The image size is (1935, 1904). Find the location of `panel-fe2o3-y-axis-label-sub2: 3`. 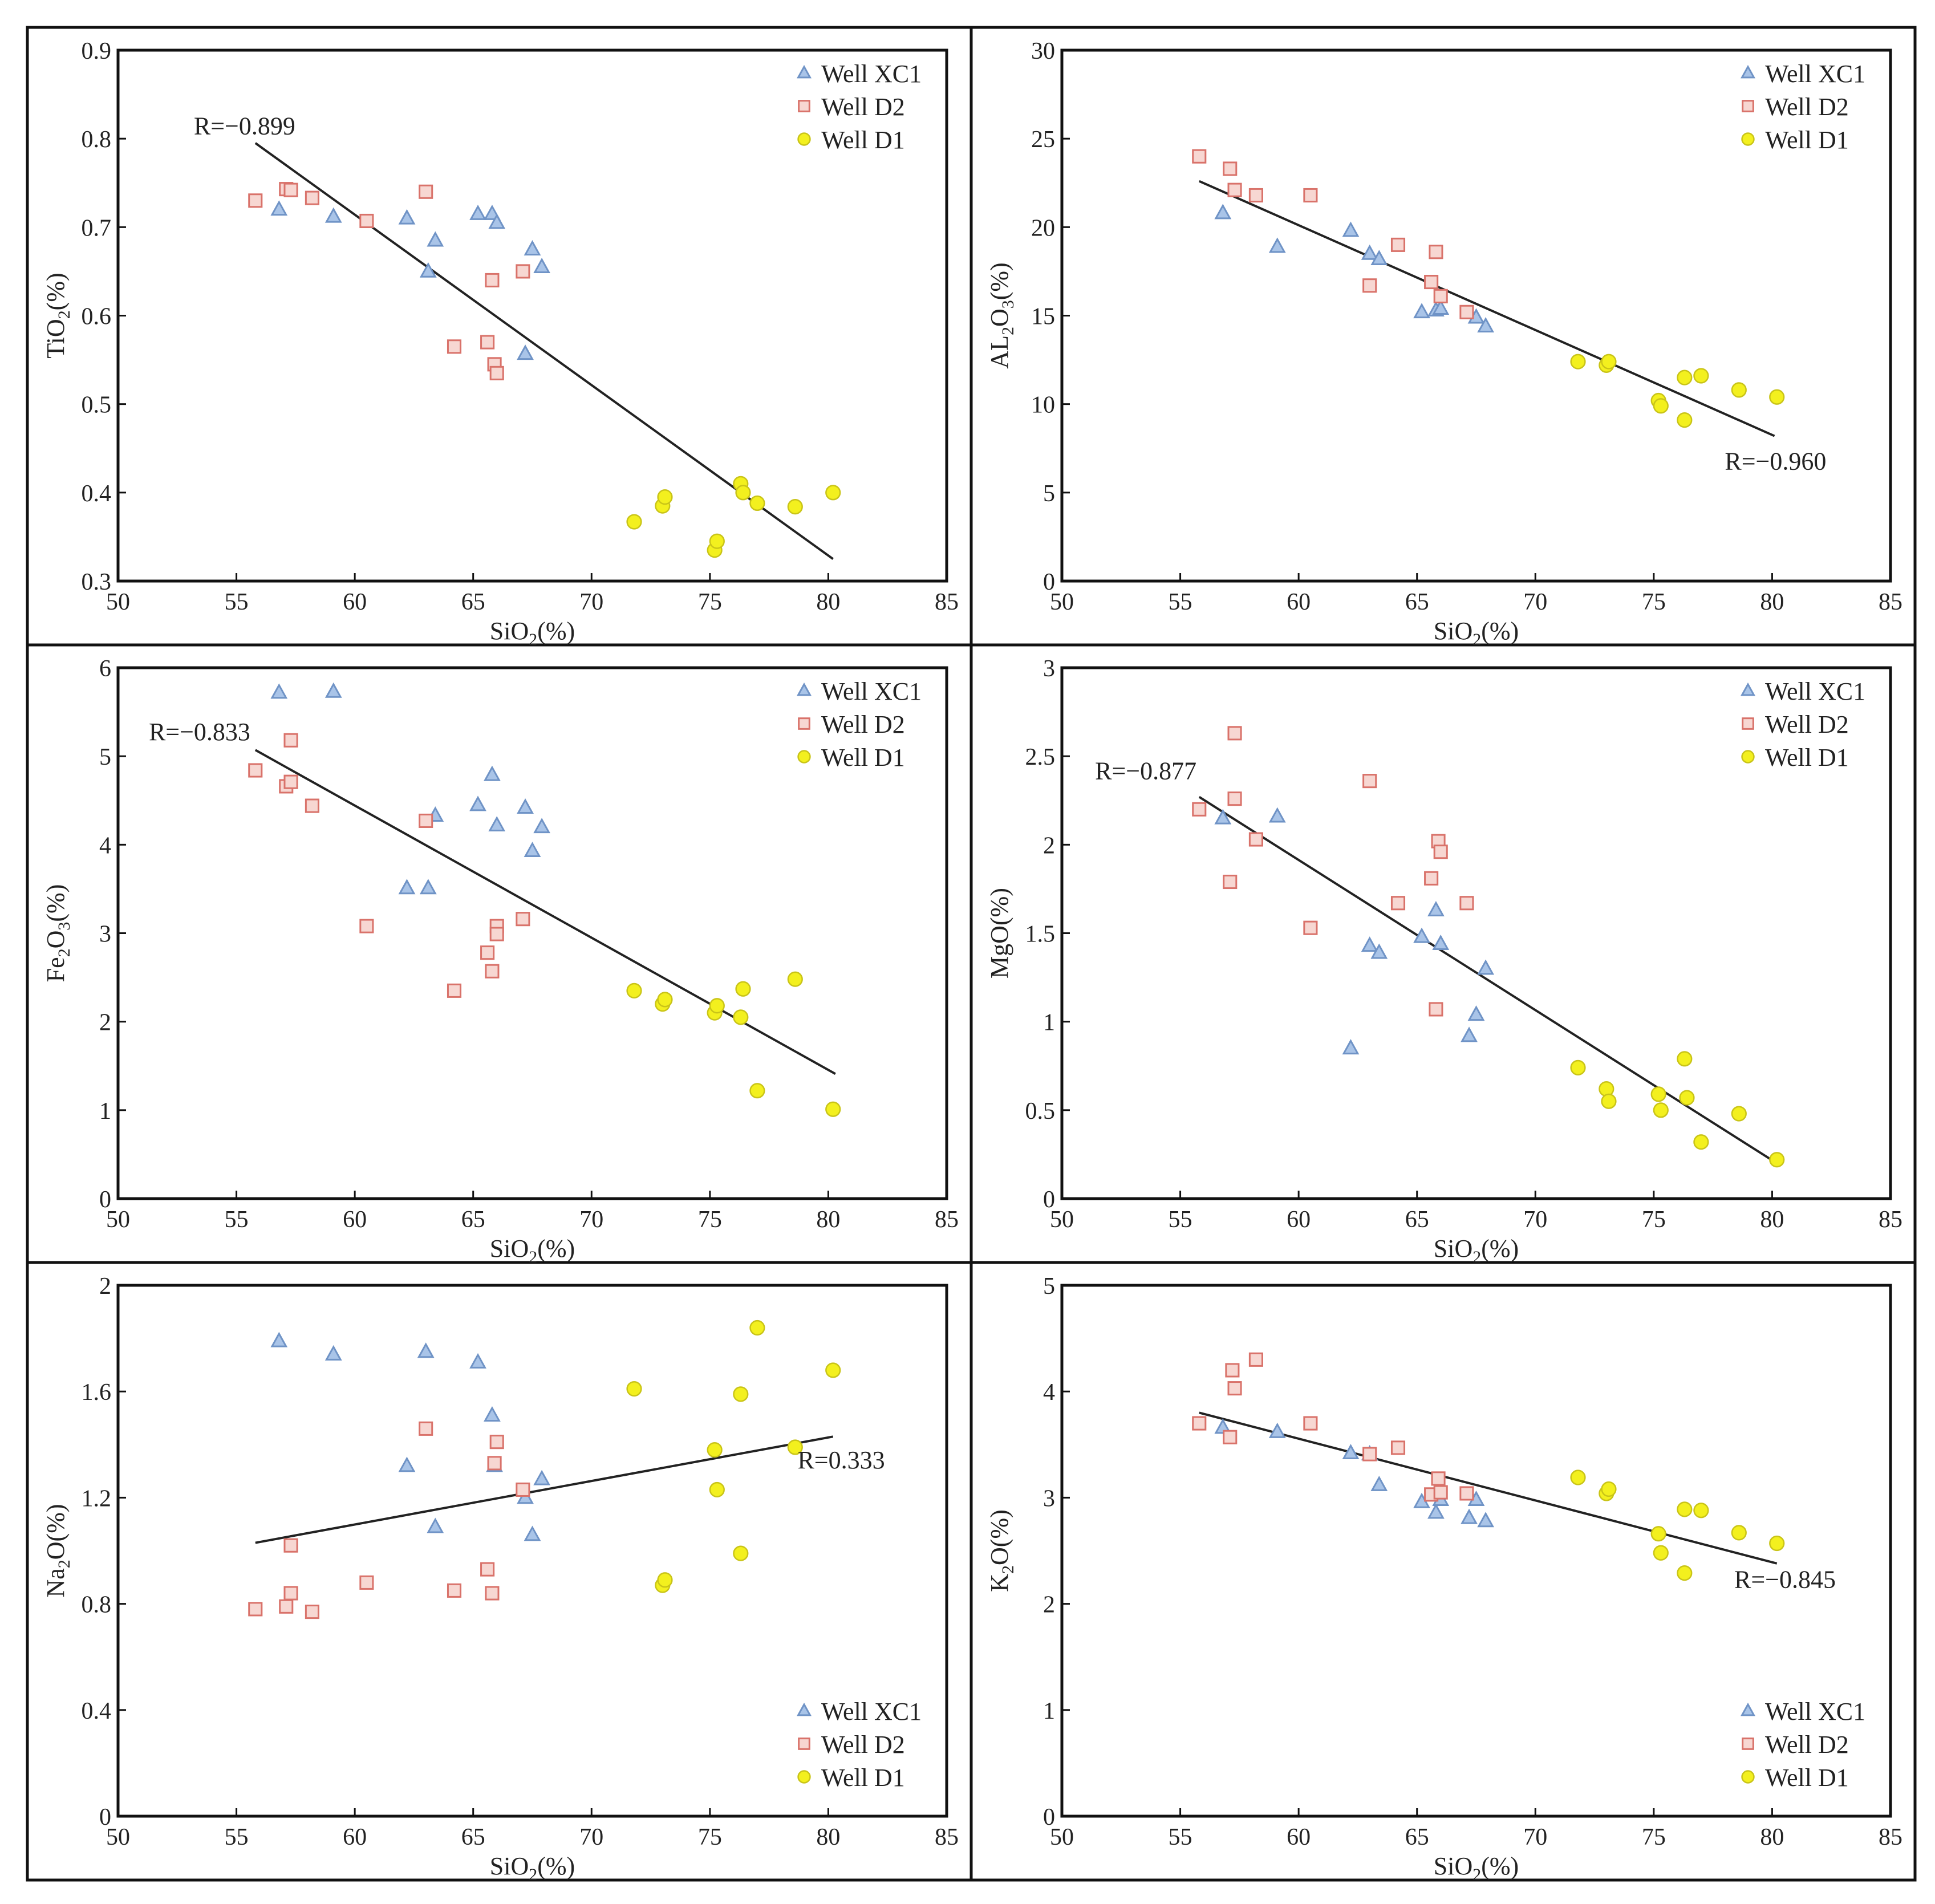

panel-fe2o3-y-axis-label-sub2: 3 is located at coordinates (64, 926).